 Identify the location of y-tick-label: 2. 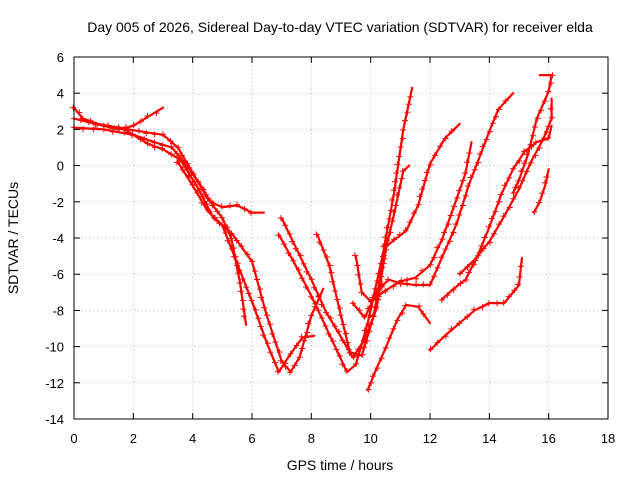
(60, 129).